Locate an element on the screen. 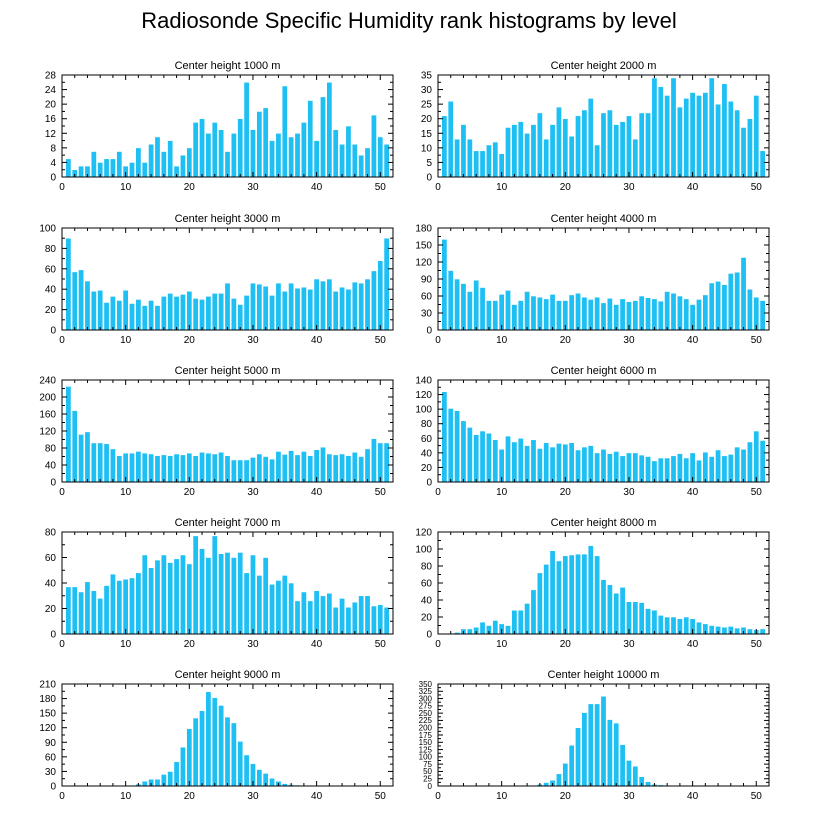 This screenshot has width=818, height=824. y-tick-label: 25 is located at coordinates (427, 105).